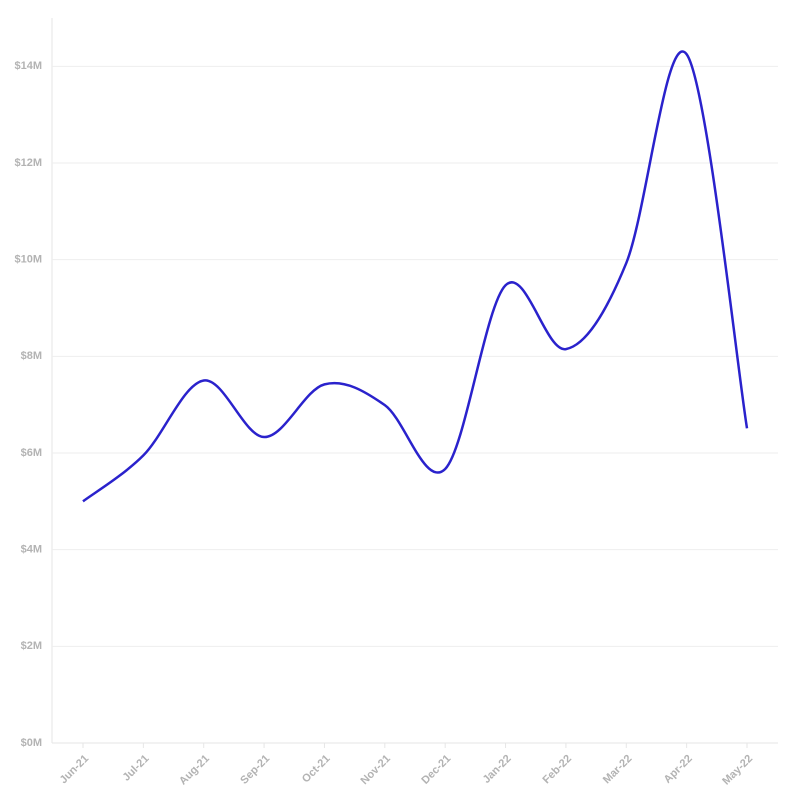 The width and height of the screenshot is (796, 801). What do you see at coordinates (737, 770) in the screenshot?
I see `x-tick-label: May-22` at bounding box center [737, 770].